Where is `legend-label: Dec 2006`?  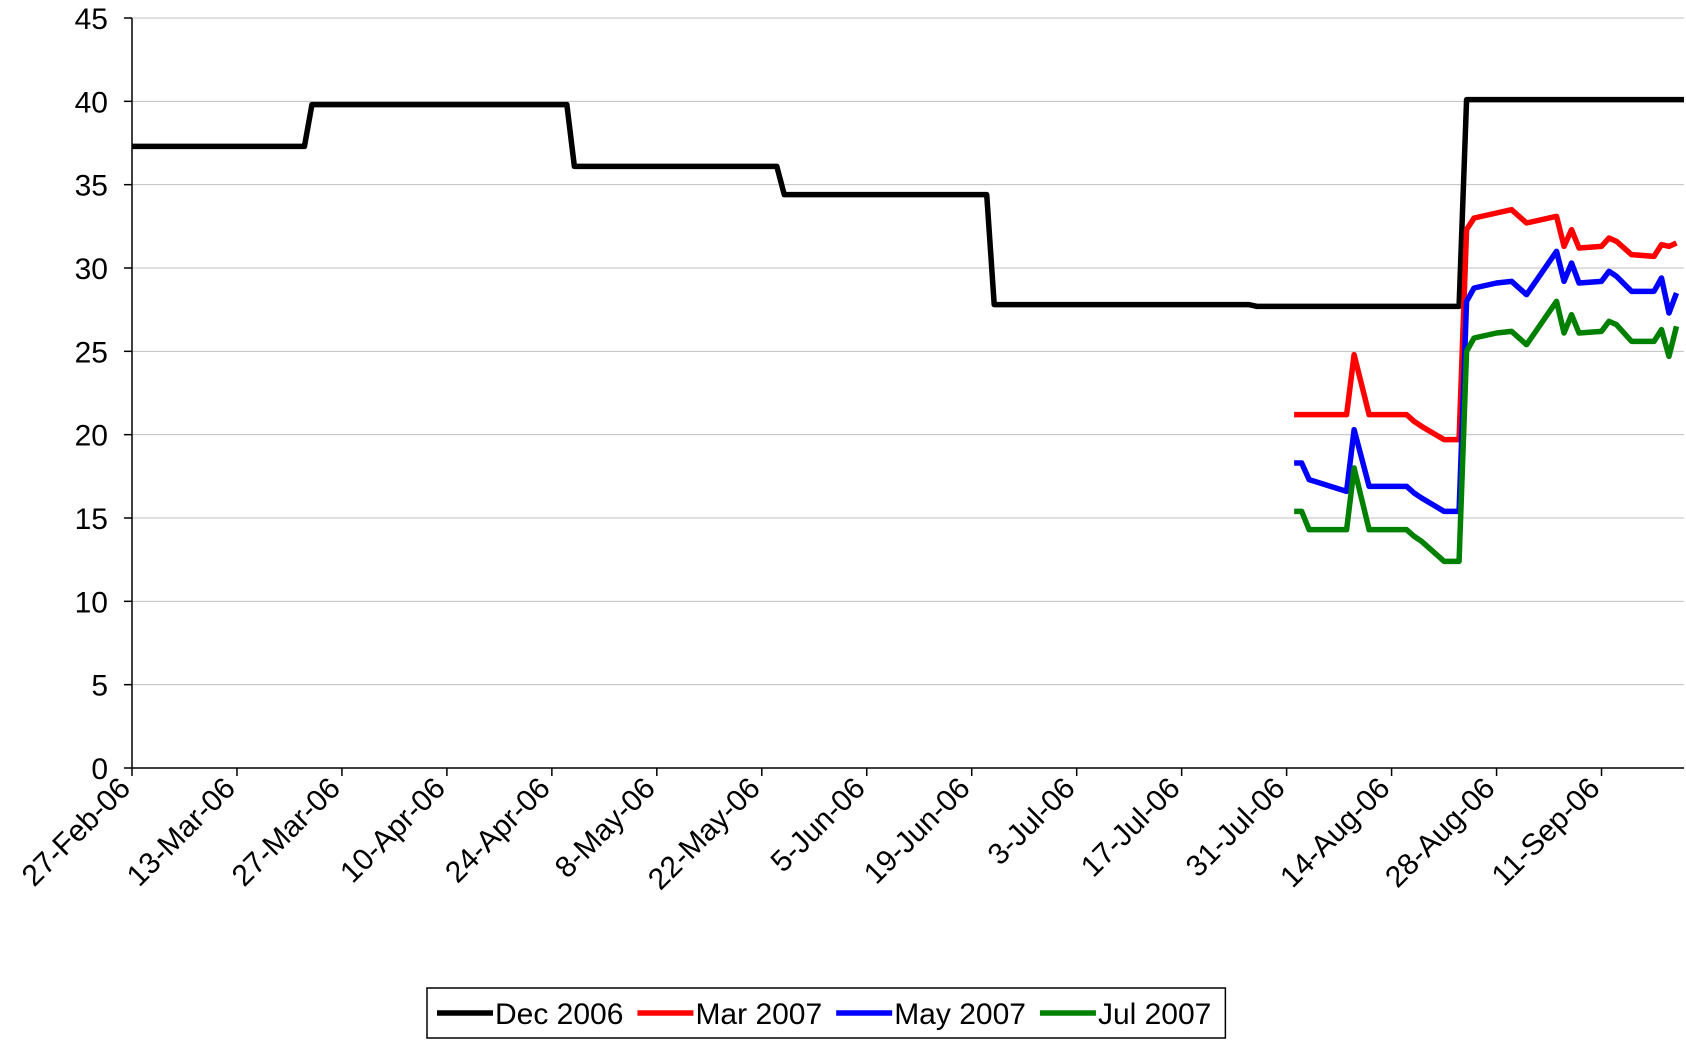 legend-label: Dec 2006 is located at coordinates (559, 1014).